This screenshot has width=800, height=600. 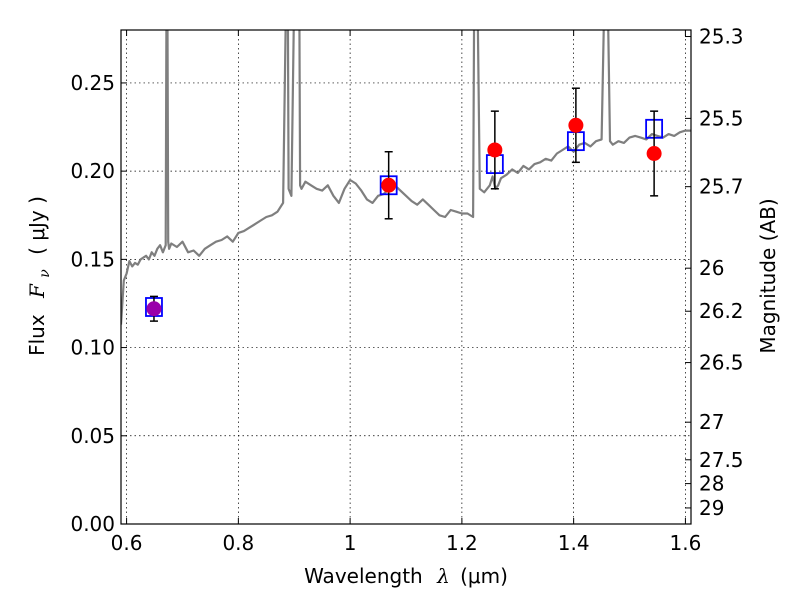 I want to click on y2-tick-label: 26.2, so click(x=721, y=311).